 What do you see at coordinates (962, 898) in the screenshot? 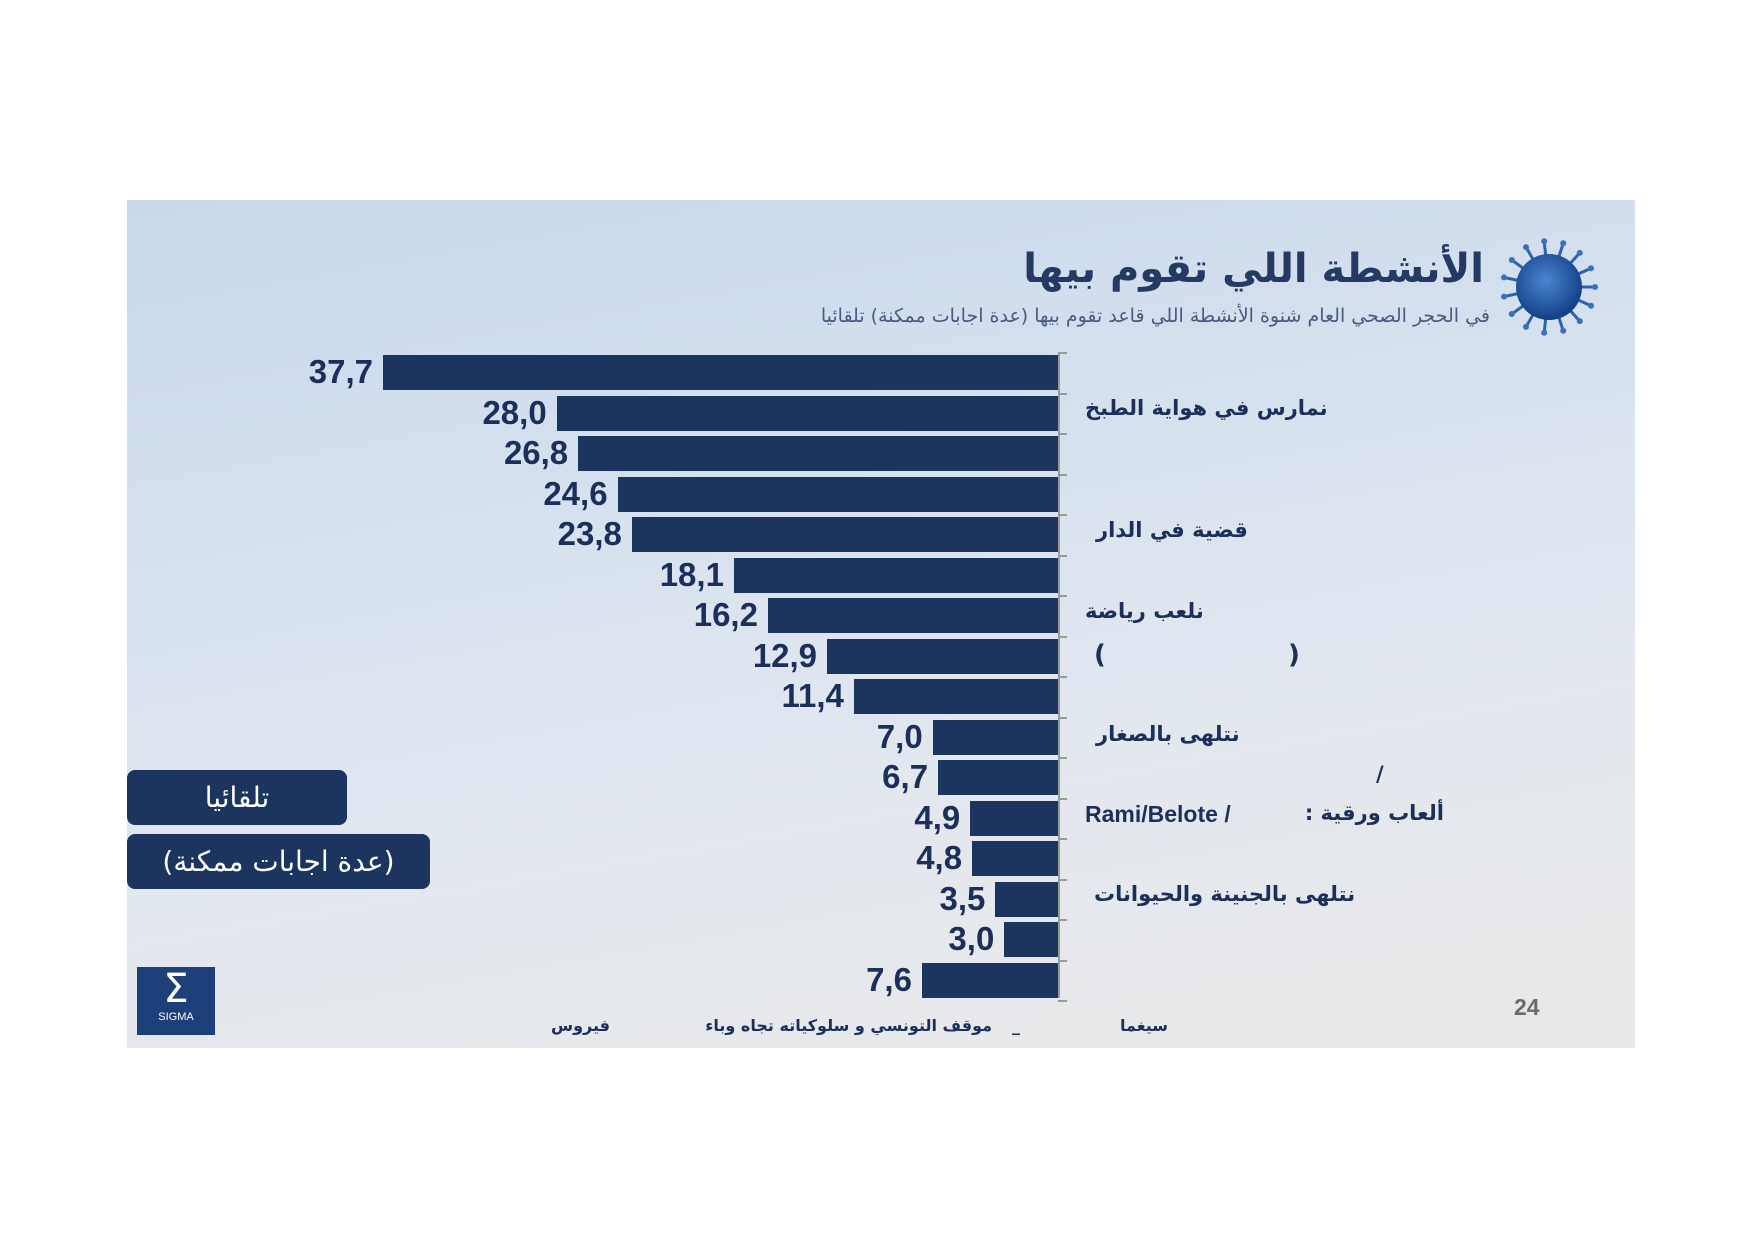
I see `value-label: 3,5` at bounding box center [962, 898].